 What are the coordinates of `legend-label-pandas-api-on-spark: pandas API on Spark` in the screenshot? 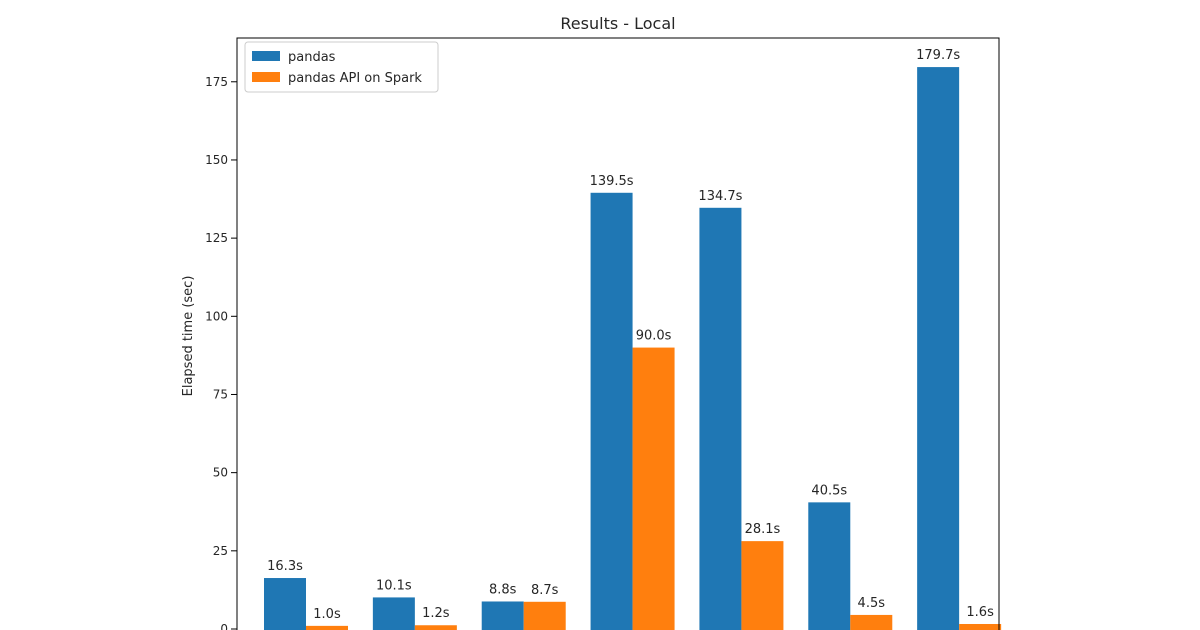 It's located at (355, 78).